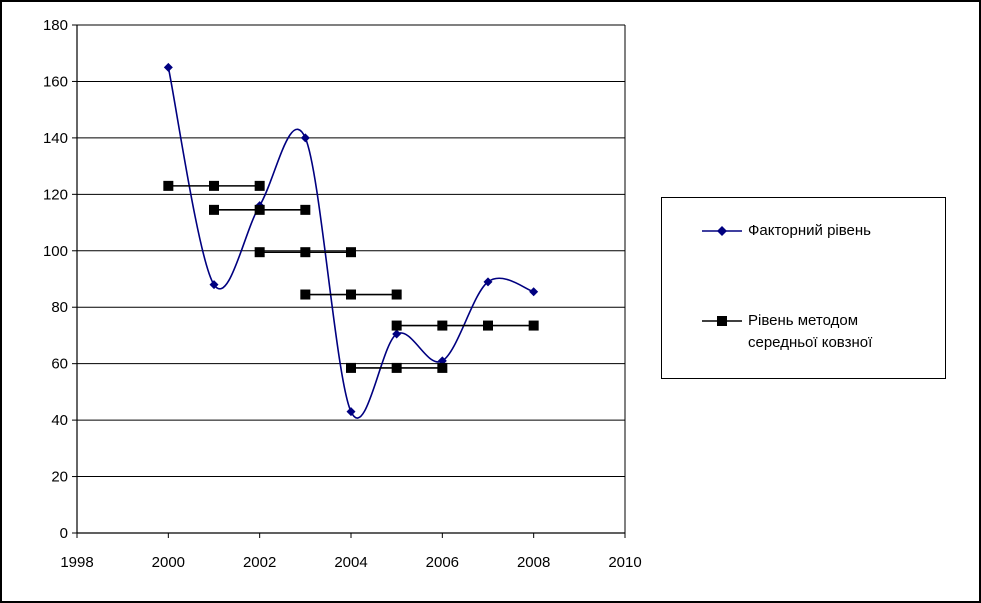 The width and height of the screenshot is (981, 603). Describe the element at coordinates (397, 334) in the screenshot. I see `series-factor-point-2005` at that location.